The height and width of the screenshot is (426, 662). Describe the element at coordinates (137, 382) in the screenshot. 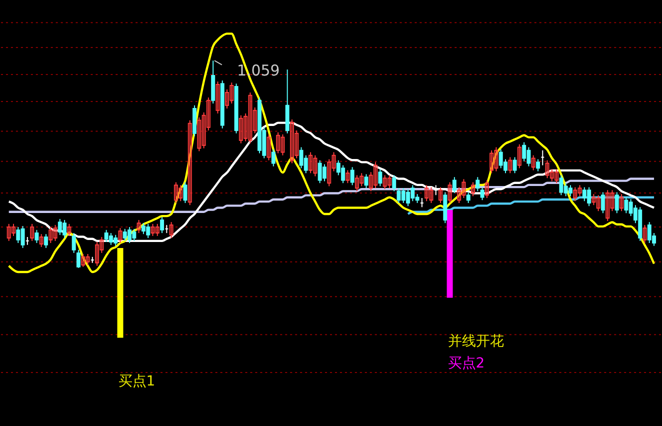

I see `text: 买点1` at that location.